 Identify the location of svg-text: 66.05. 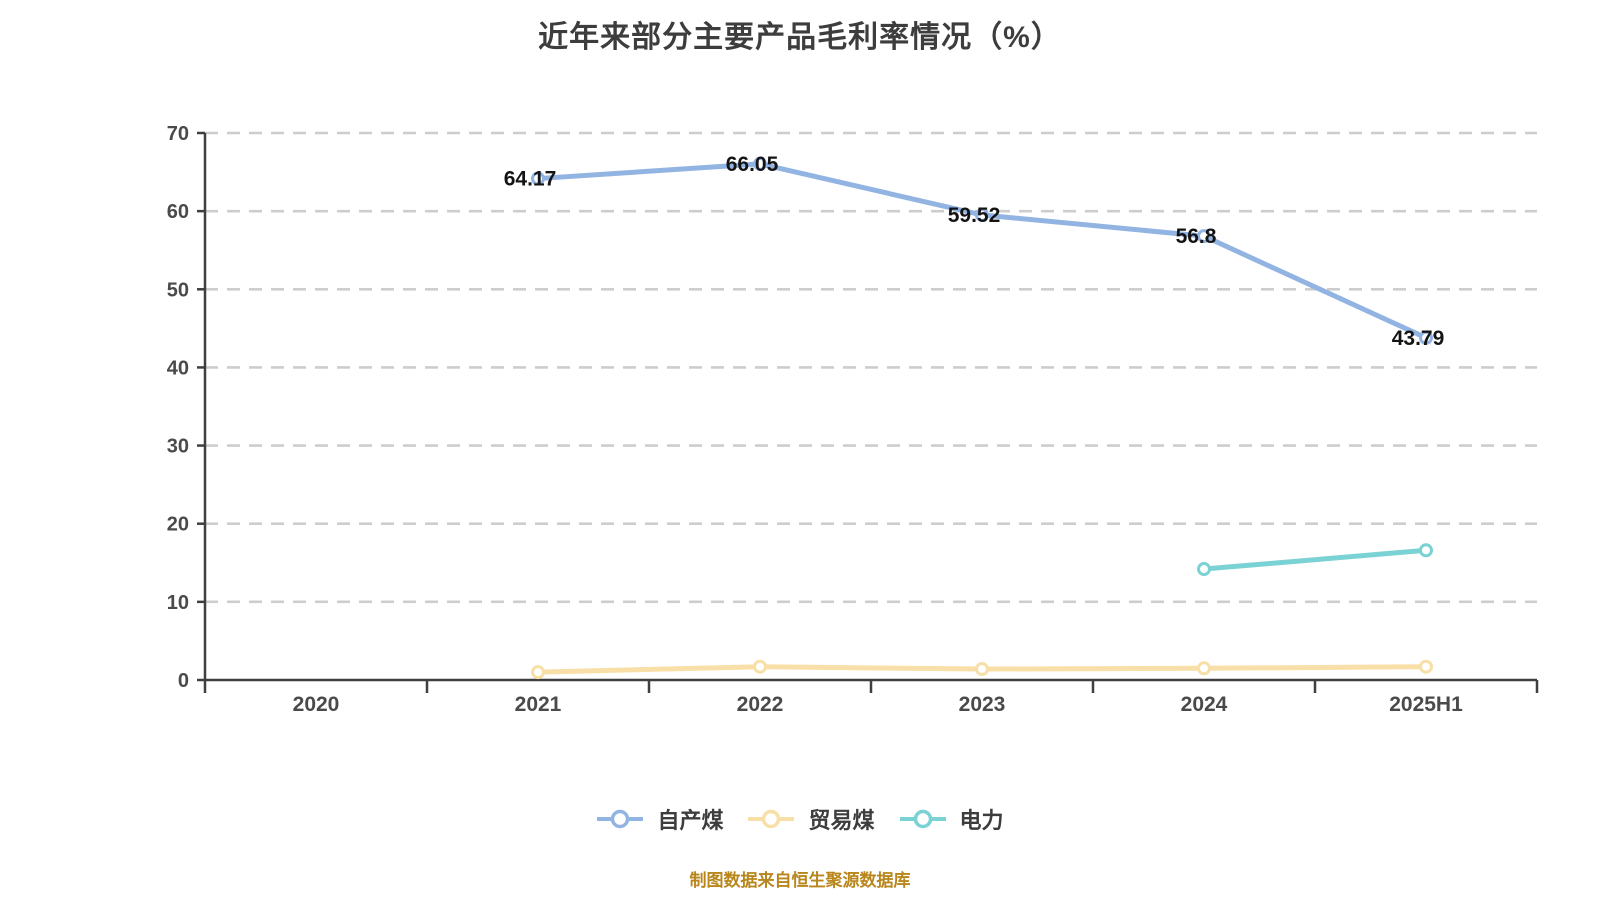
(752, 164).